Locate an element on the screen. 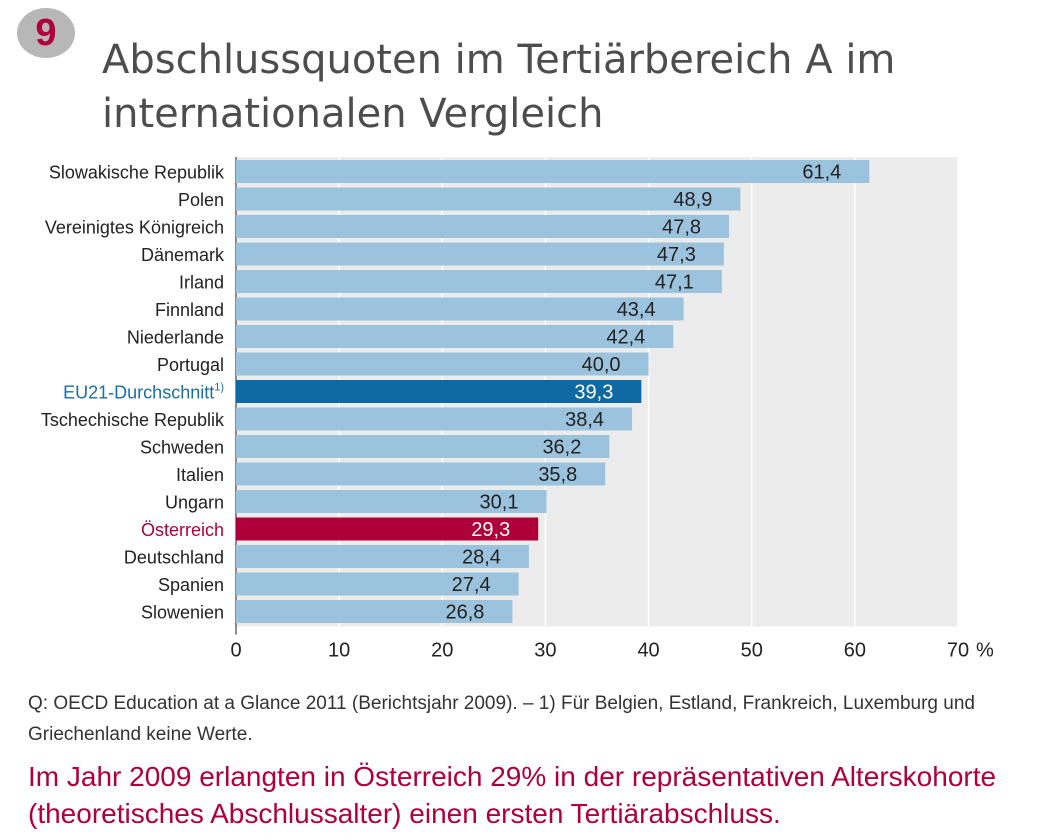  category-label: Finnland is located at coordinates (189, 310).